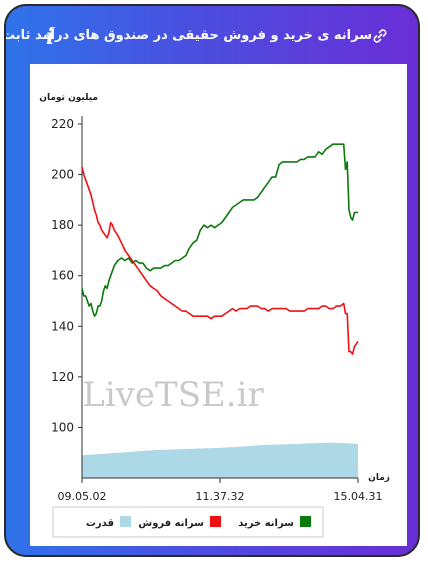 This screenshot has width=428, height=574. I want to click on legend-box, so click(188, 522).